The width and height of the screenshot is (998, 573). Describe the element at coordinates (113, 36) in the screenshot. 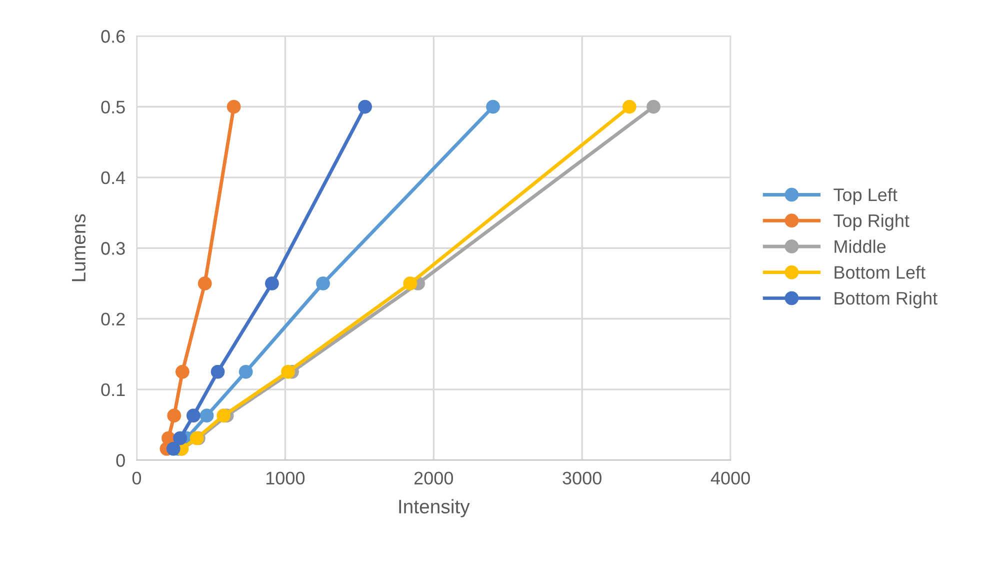

I see `y-tick-label: 0.6` at that location.